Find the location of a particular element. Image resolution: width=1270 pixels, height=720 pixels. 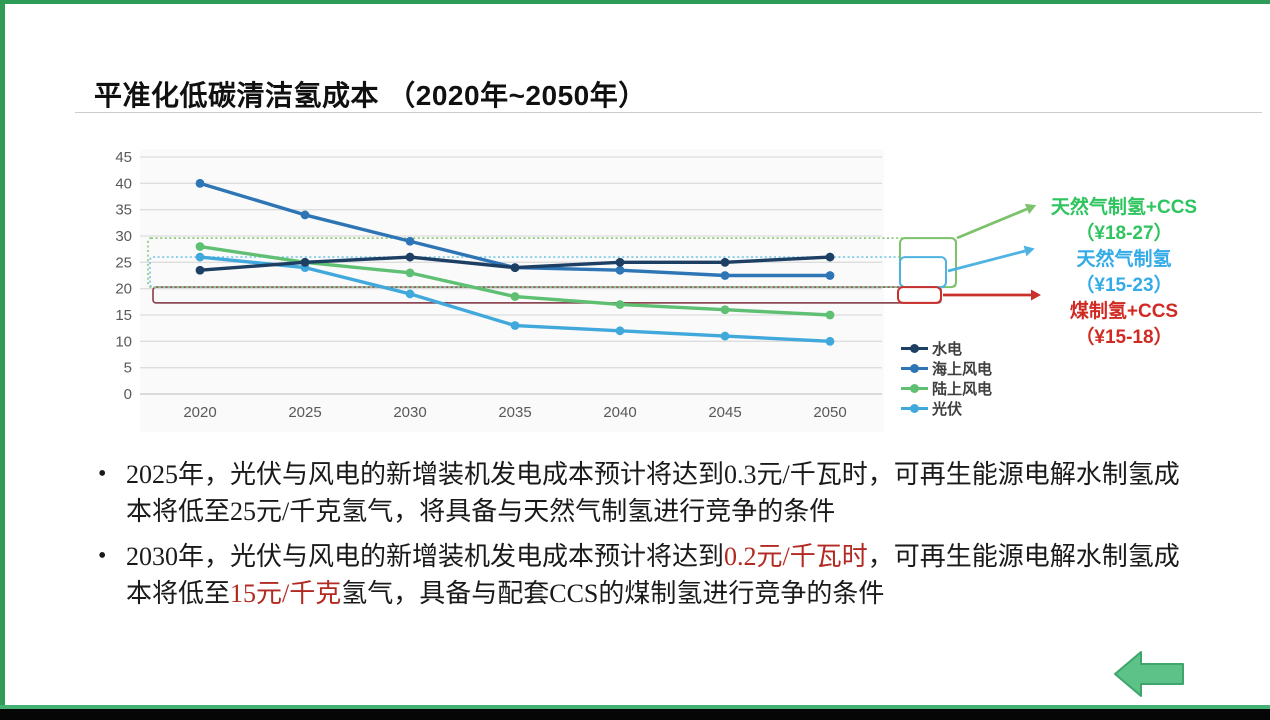

svg-text: 2050 is located at coordinates (829, 412).